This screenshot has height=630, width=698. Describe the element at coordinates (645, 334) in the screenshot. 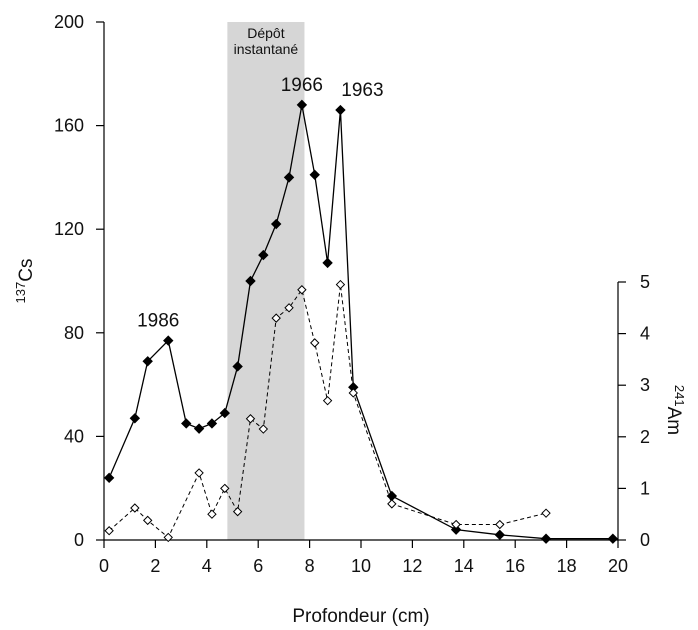

I see `y-right-tick-label: 4` at that location.